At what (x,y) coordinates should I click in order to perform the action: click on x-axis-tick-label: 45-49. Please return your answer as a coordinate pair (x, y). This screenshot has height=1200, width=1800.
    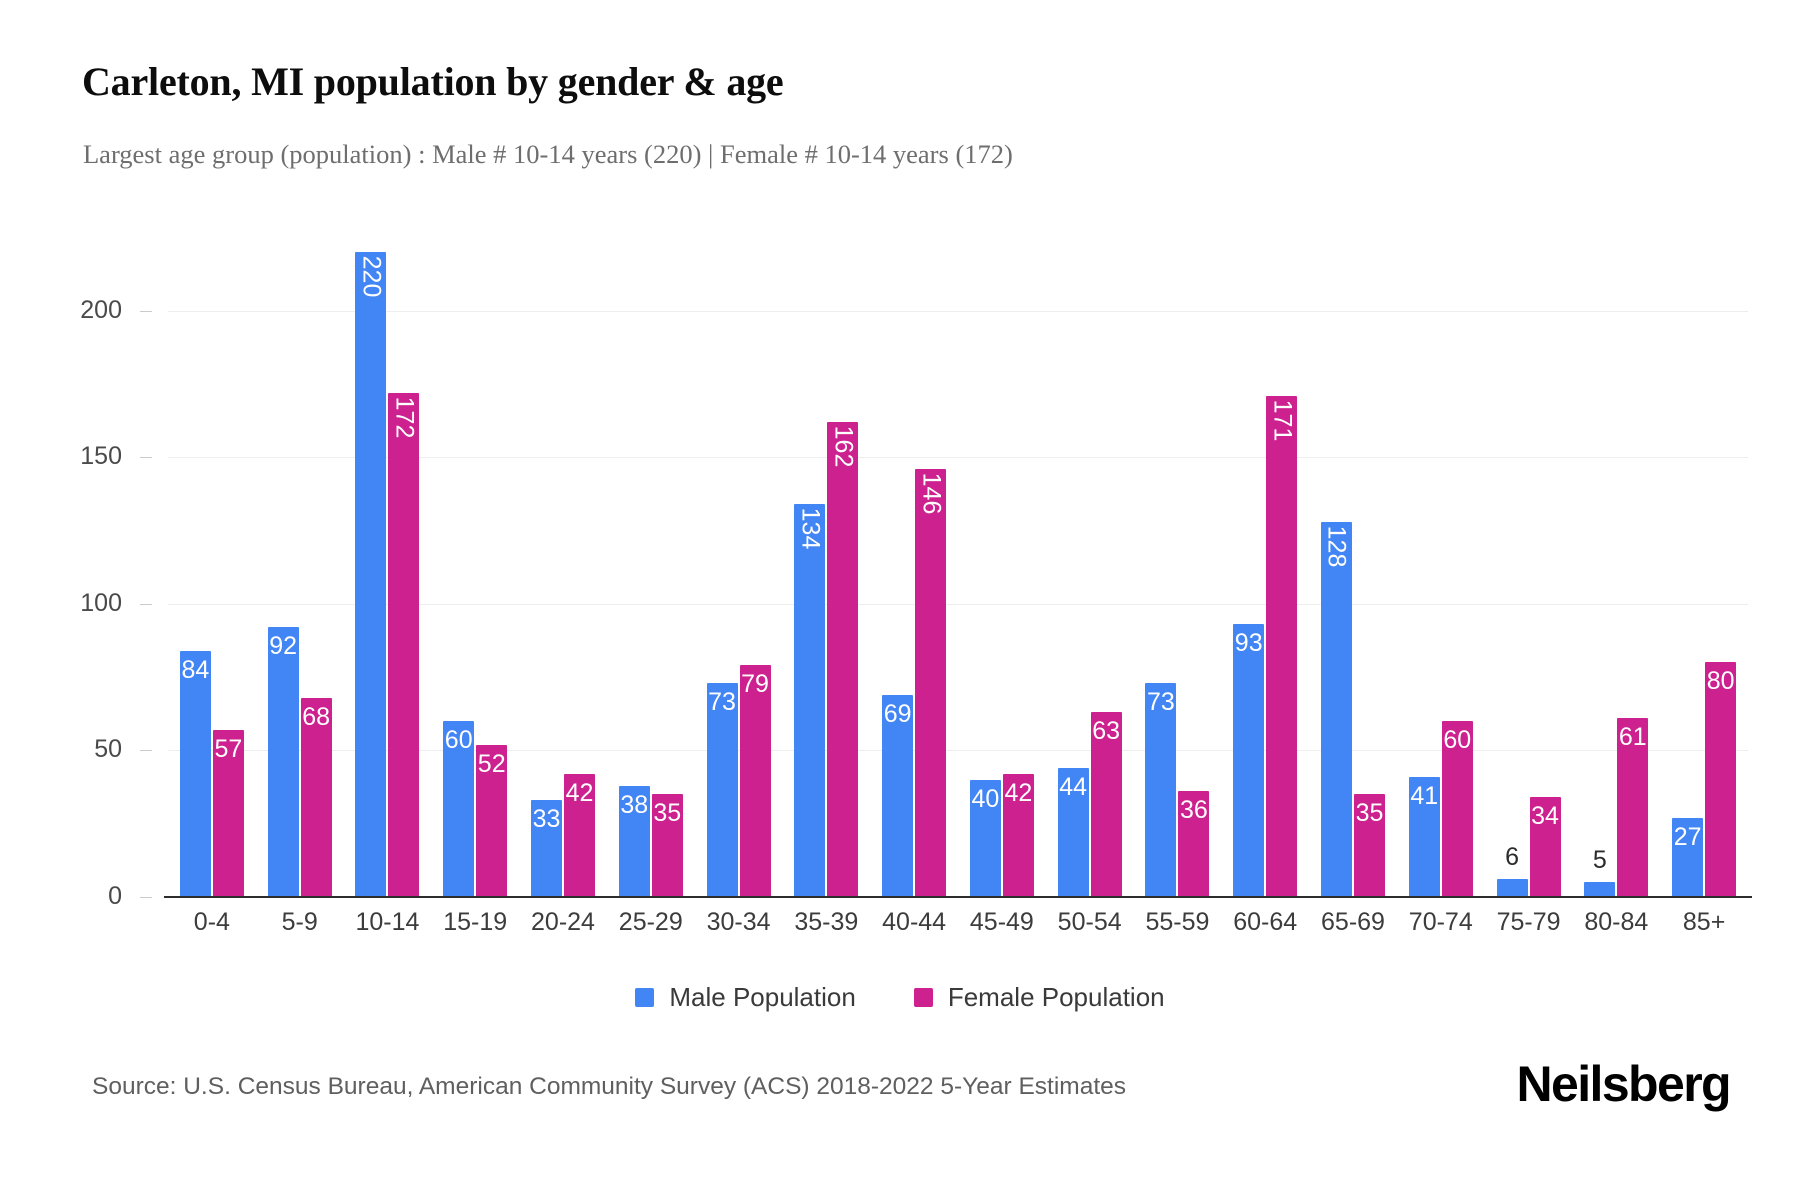
    Looking at the image, I should click on (1001, 922).